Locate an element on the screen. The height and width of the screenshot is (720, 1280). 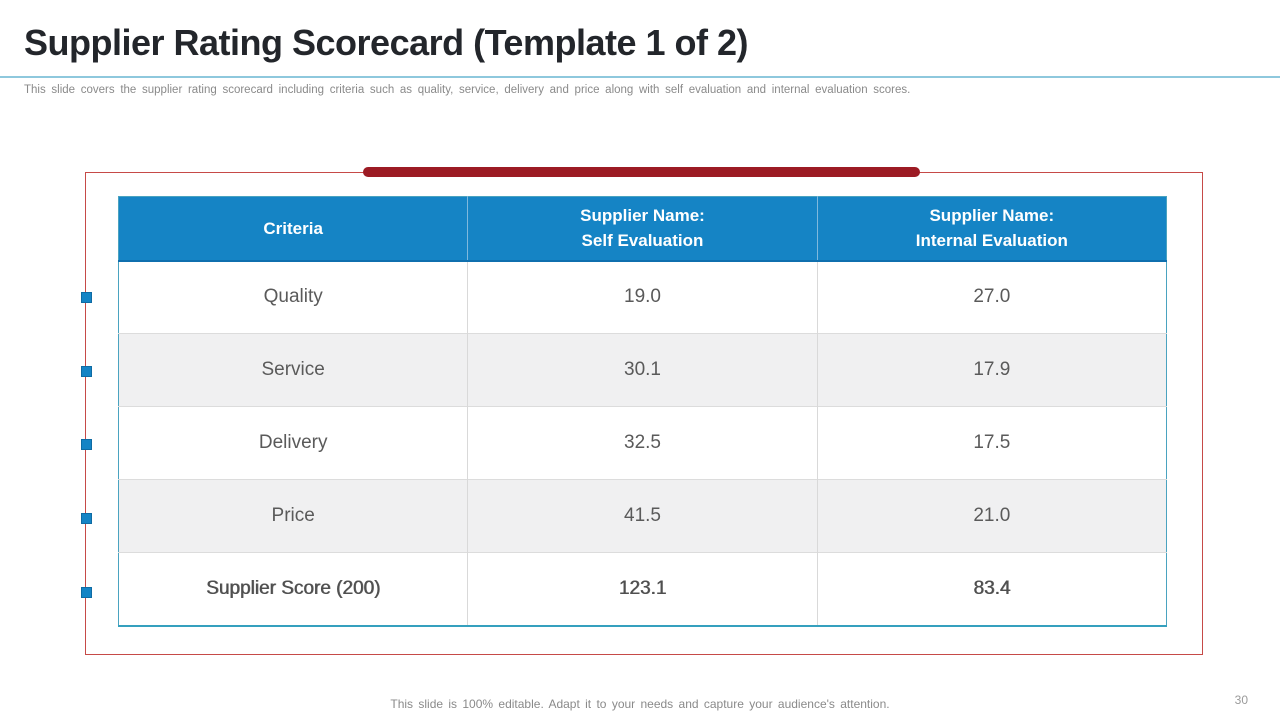
column-header-criteria: Criteria is located at coordinates (293, 229).